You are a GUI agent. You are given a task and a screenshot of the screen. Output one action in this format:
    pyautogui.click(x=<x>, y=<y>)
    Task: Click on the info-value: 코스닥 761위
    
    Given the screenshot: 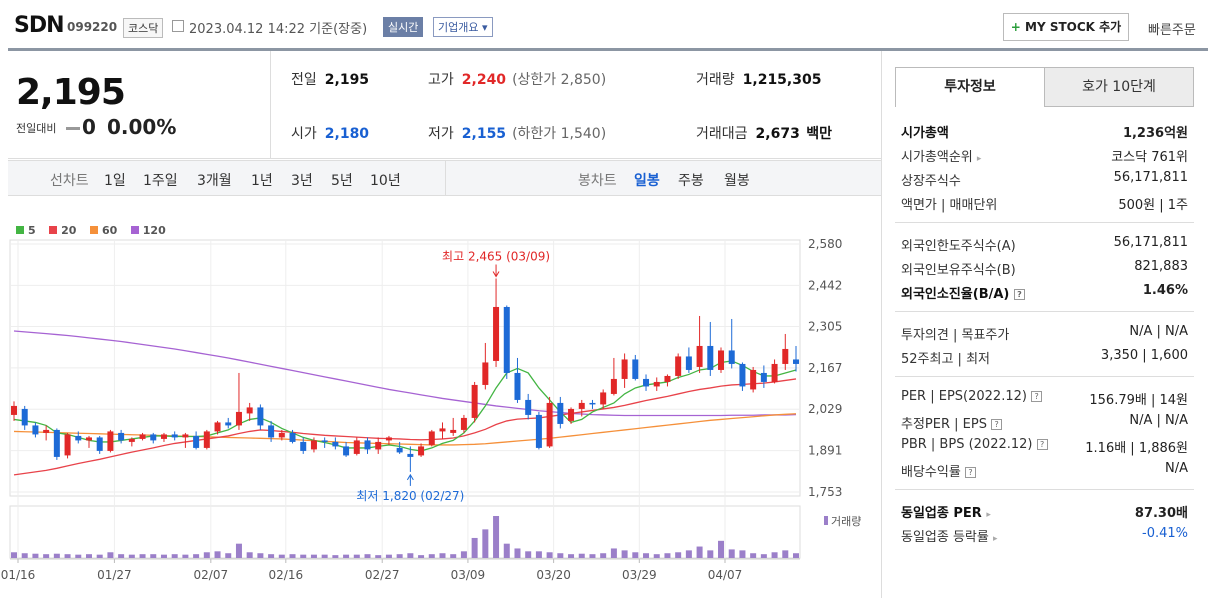 What is the action you would take?
    pyautogui.click(x=1149, y=157)
    